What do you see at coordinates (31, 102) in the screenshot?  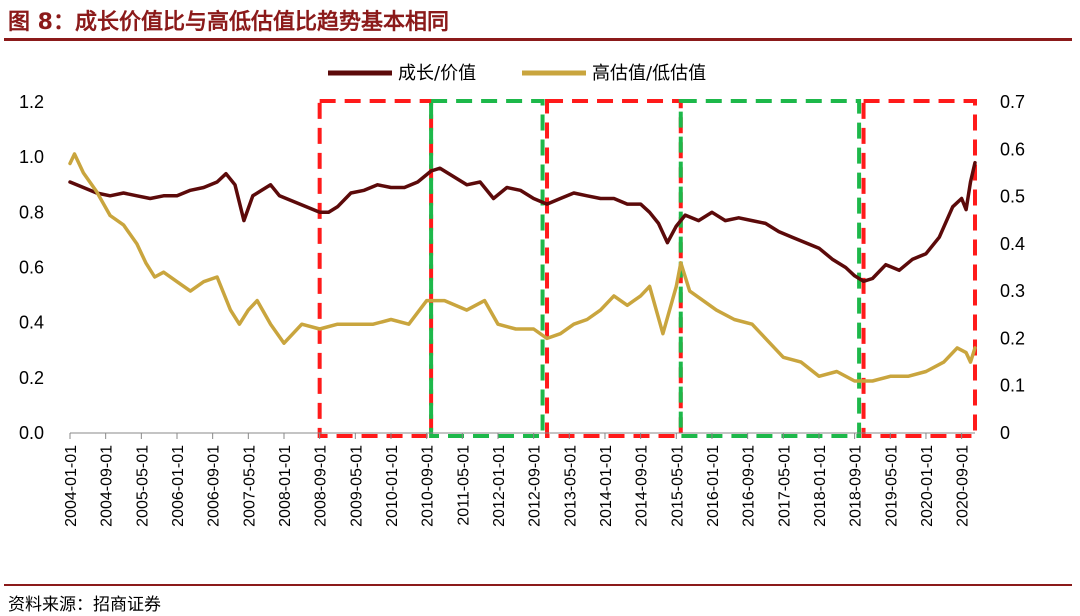 I see `left-axis-tick-label: 1.2` at bounding box center [31, 102].